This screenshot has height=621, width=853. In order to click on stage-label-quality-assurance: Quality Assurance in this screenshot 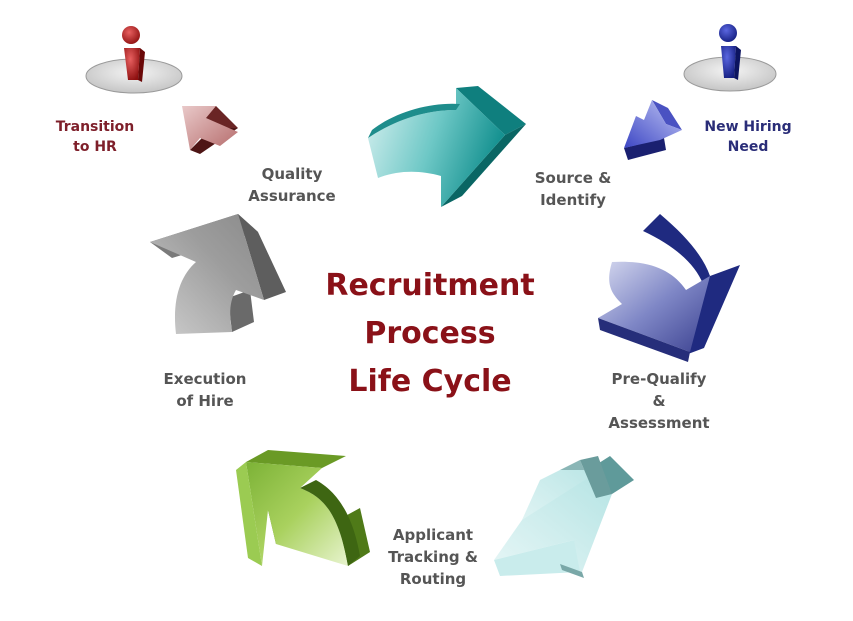, I will do `click(292, 185)`.